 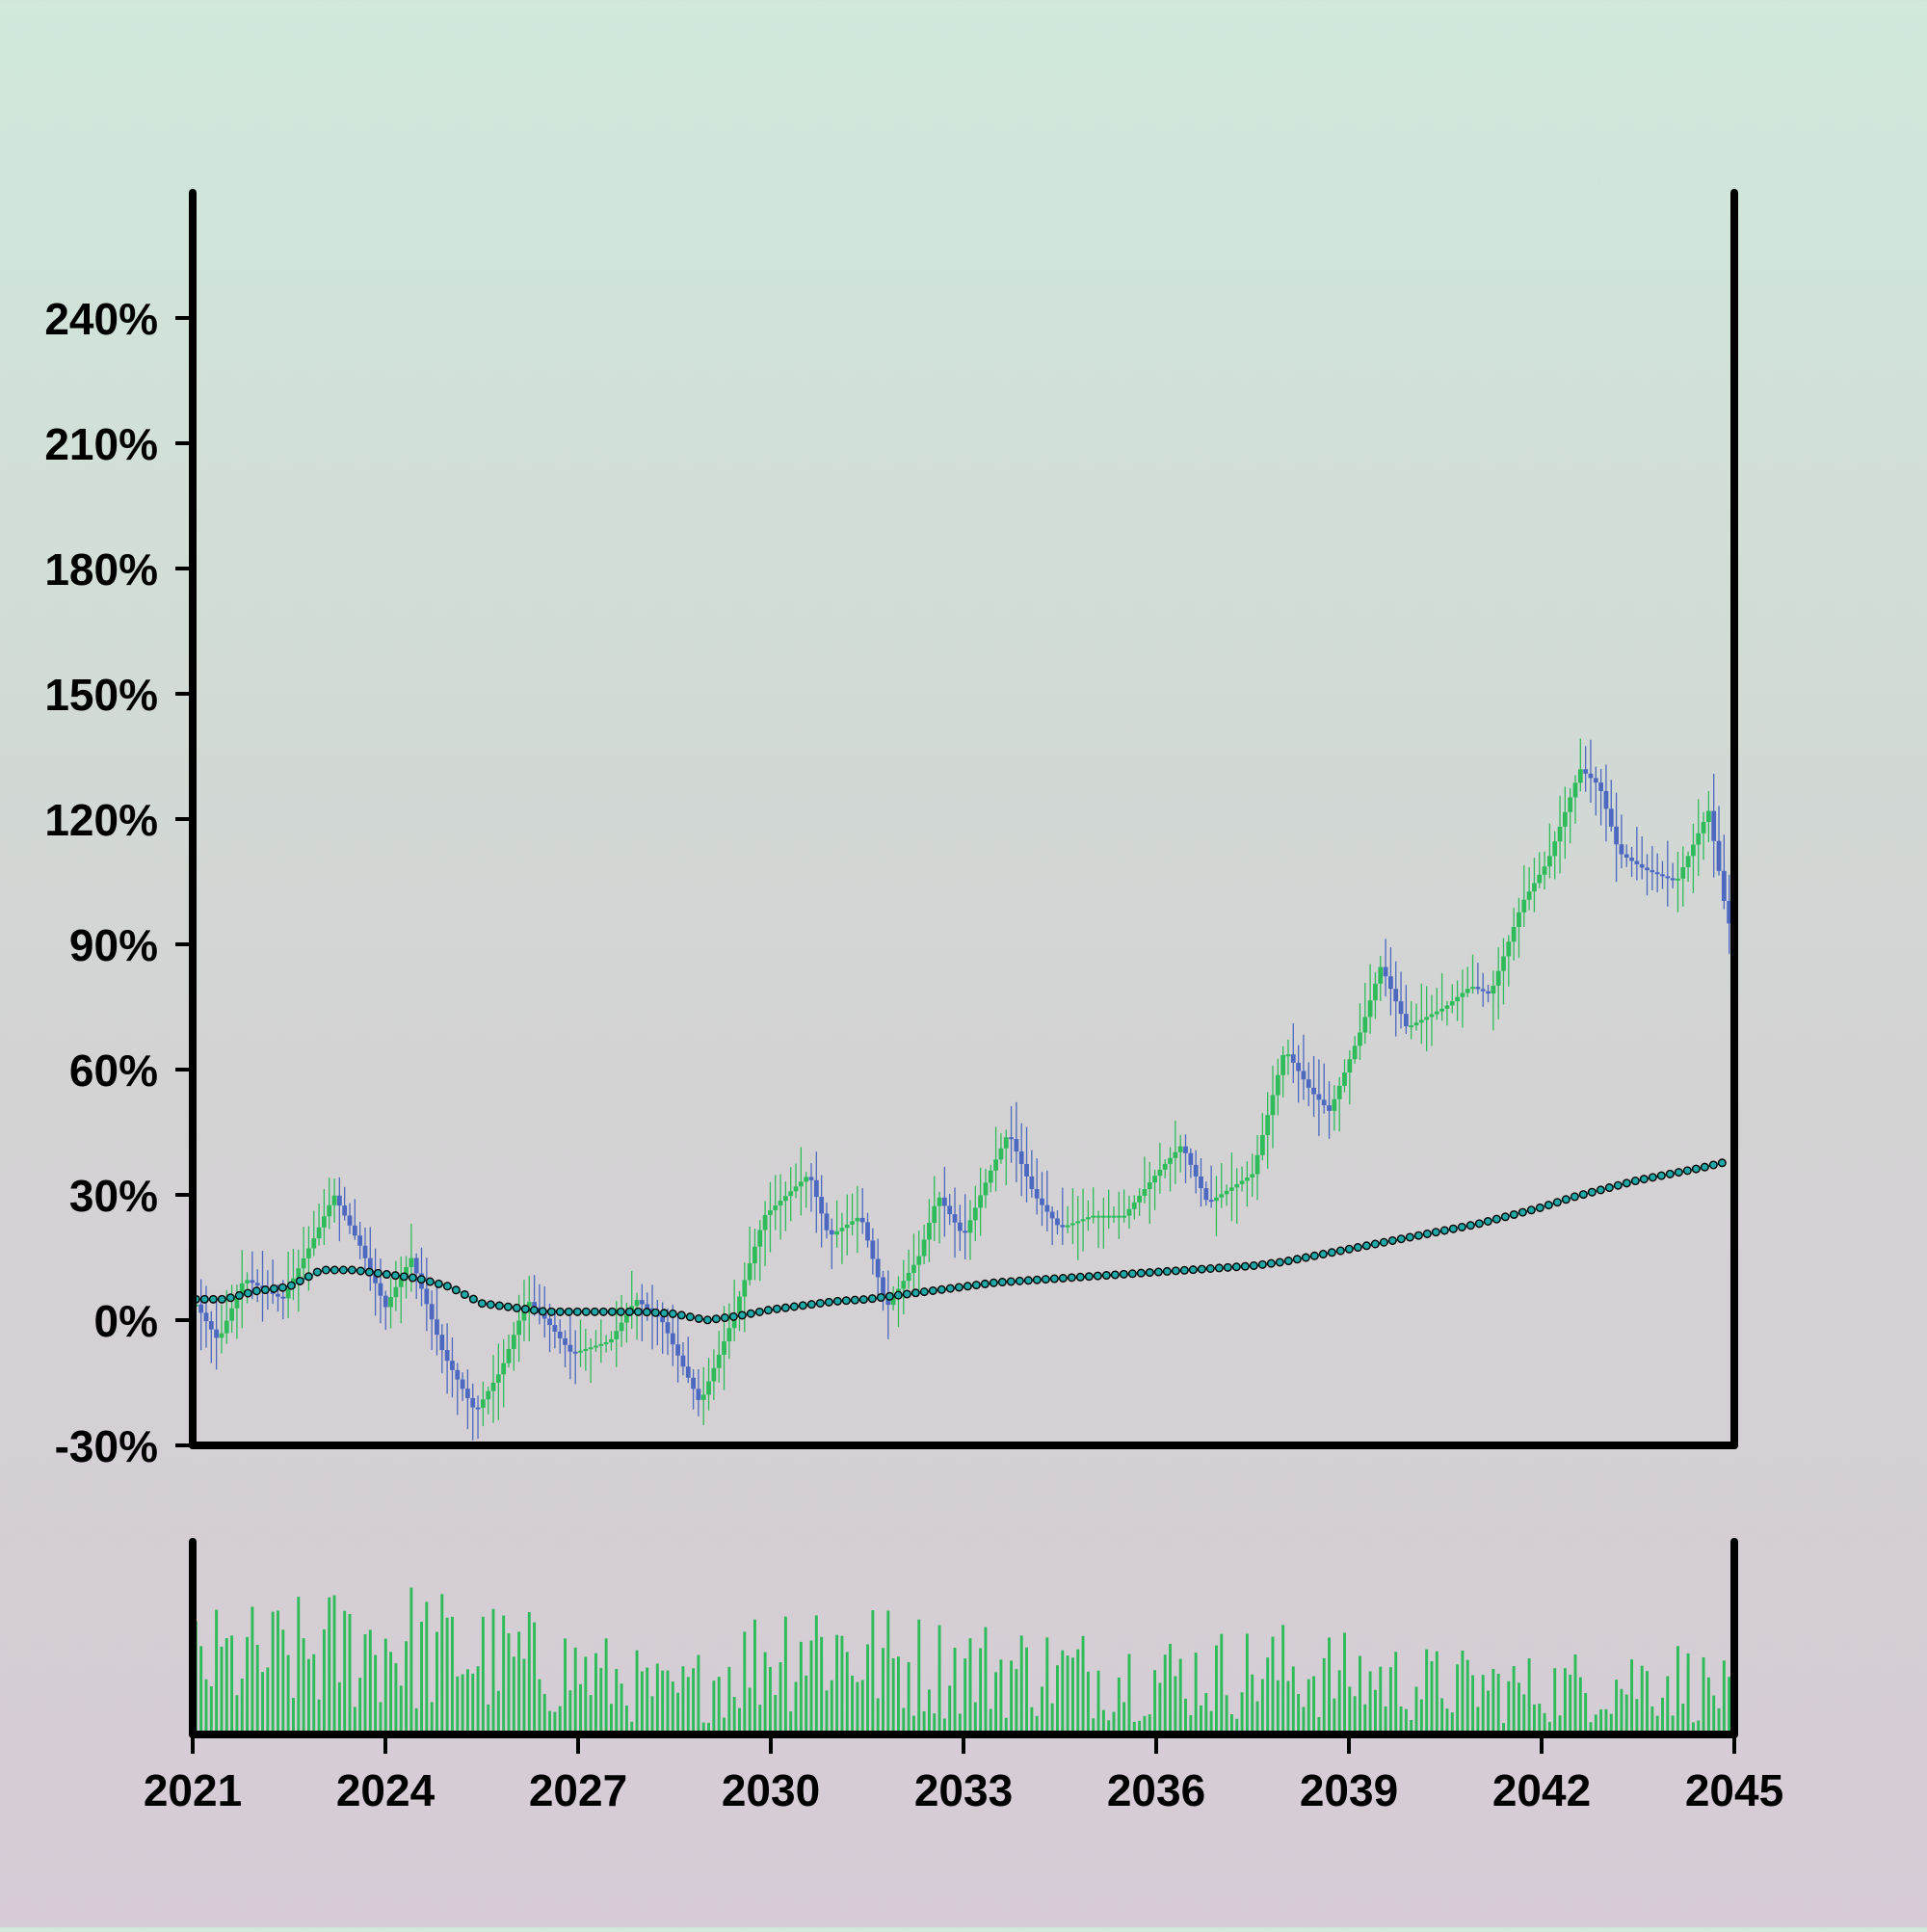 I want to click on x-axis-ticks: 2021 2024 2027 2030 2033 2036 2039 2042 2045, so click(x=963, y=1774).